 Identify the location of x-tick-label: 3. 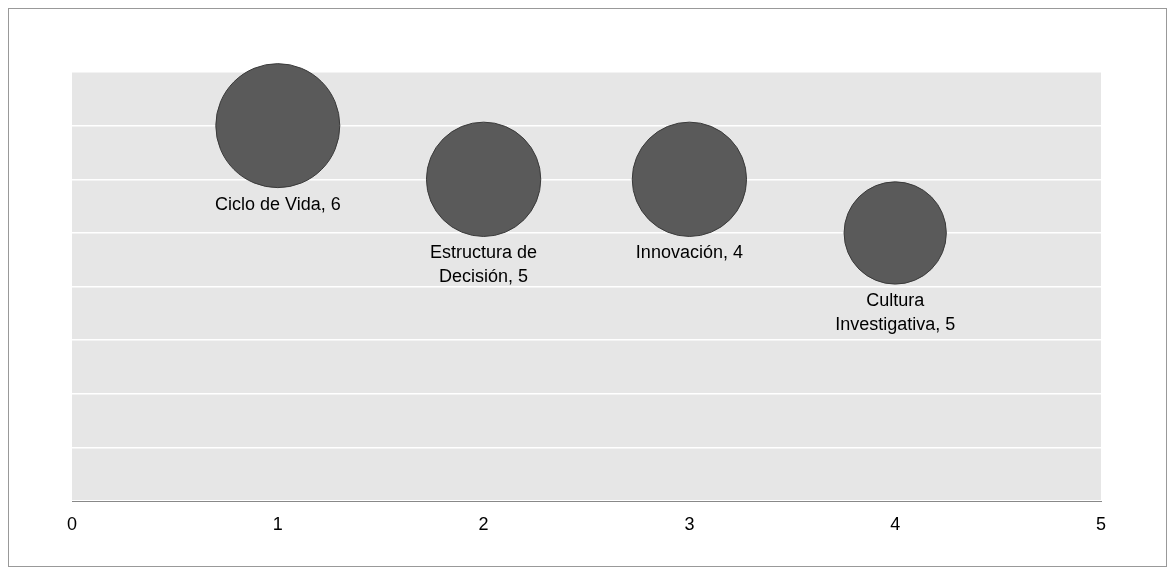
(689, 523).